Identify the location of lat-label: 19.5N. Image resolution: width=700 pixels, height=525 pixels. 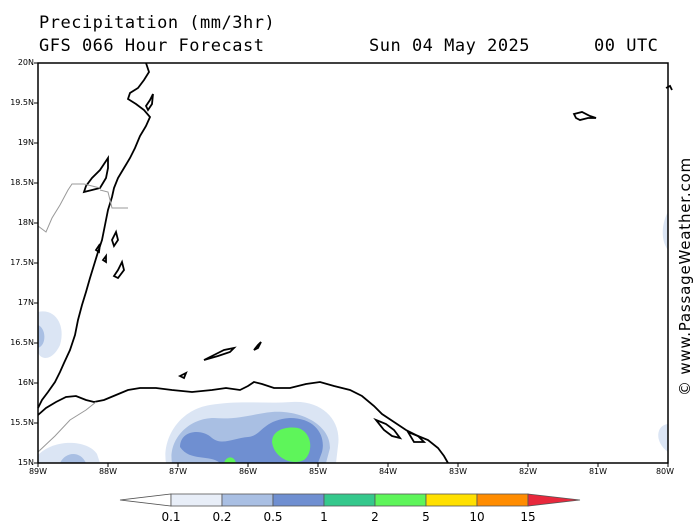
(22, 102).